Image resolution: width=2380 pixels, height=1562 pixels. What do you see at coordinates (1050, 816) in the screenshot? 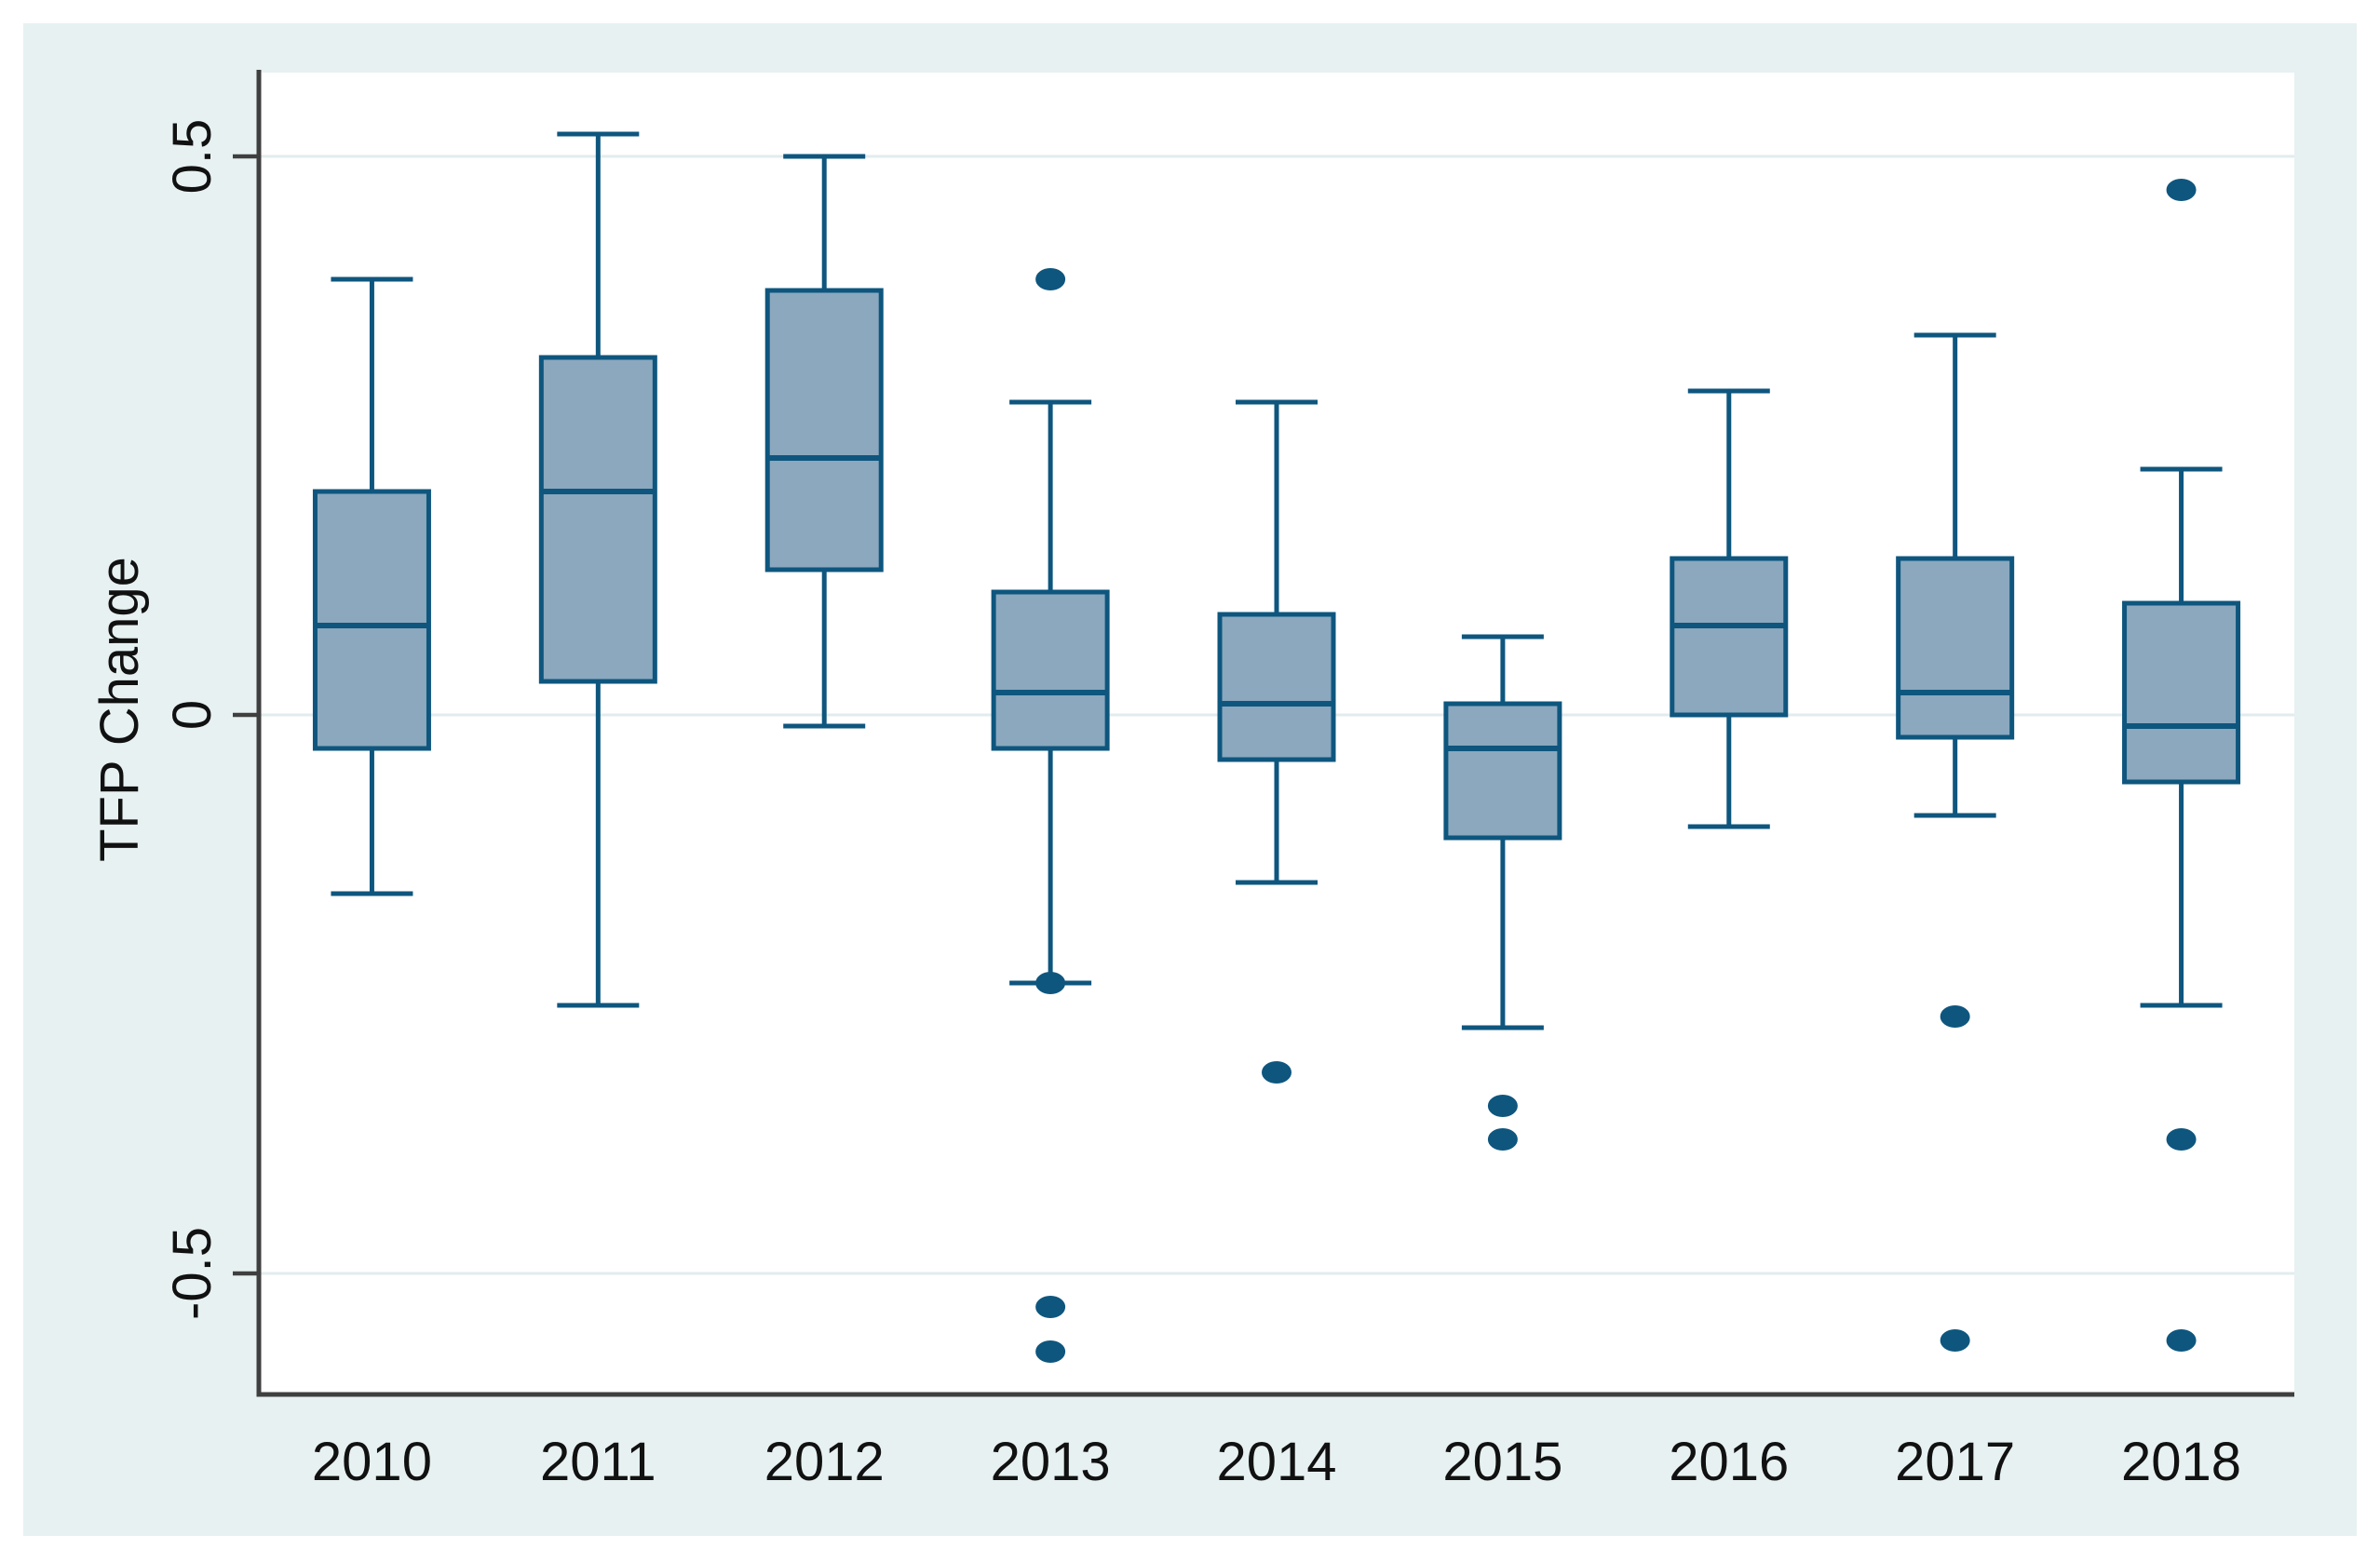
I see `box-2013` at bounding box center [1050, 816].